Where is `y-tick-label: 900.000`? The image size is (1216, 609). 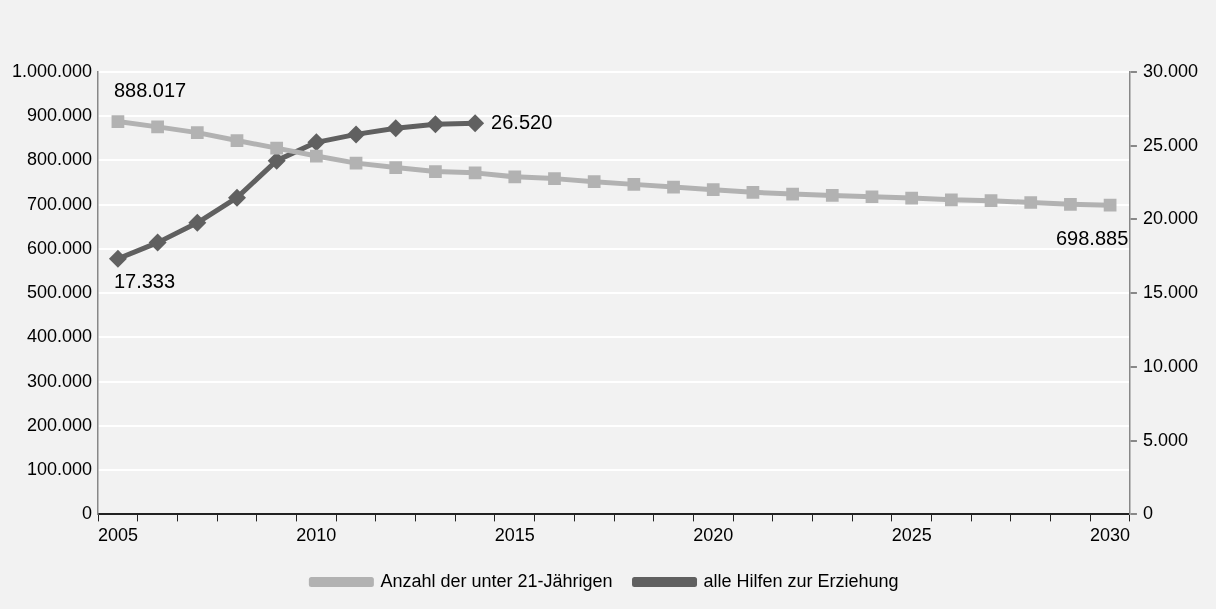 y-tick-label: 900.000 is located at coordinates (60, 115).